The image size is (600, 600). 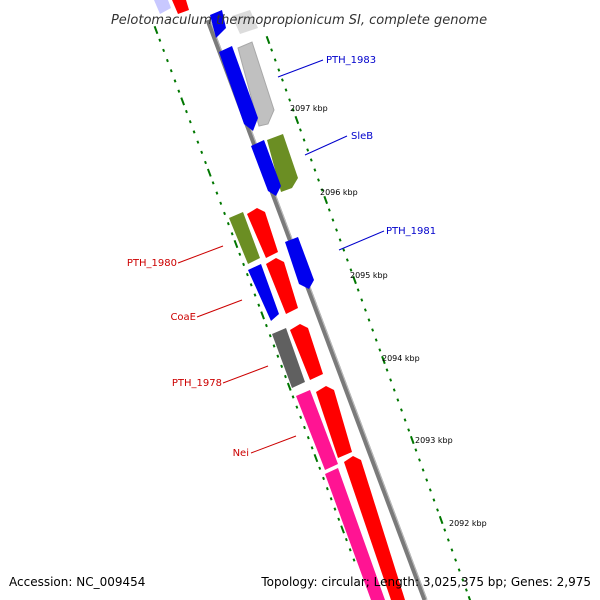 What do you see at coordinates (263, 292) in the screenshot?
I see `gene-arrow-coae` at bounding box center [263, 292].